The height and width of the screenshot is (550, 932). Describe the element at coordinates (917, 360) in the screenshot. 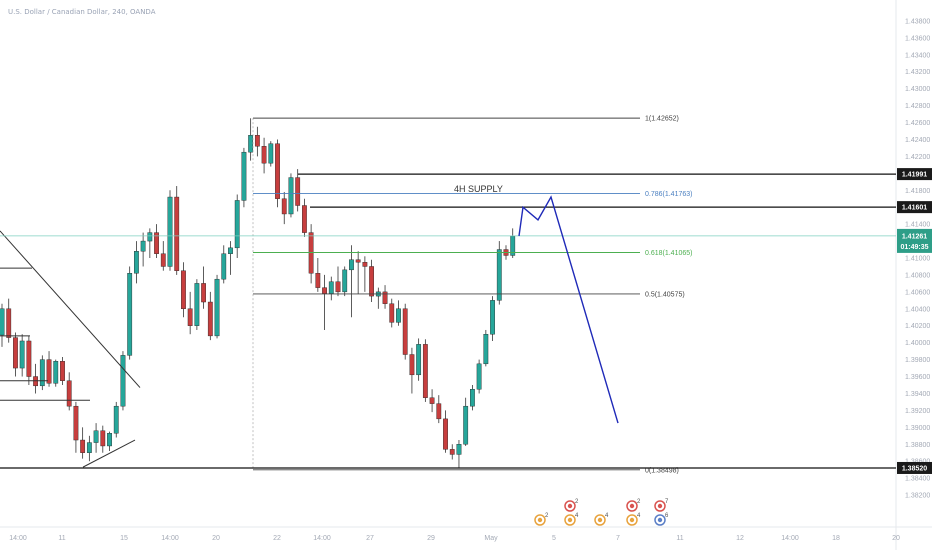

I see `price-tick-label: 1.39800` at that location.